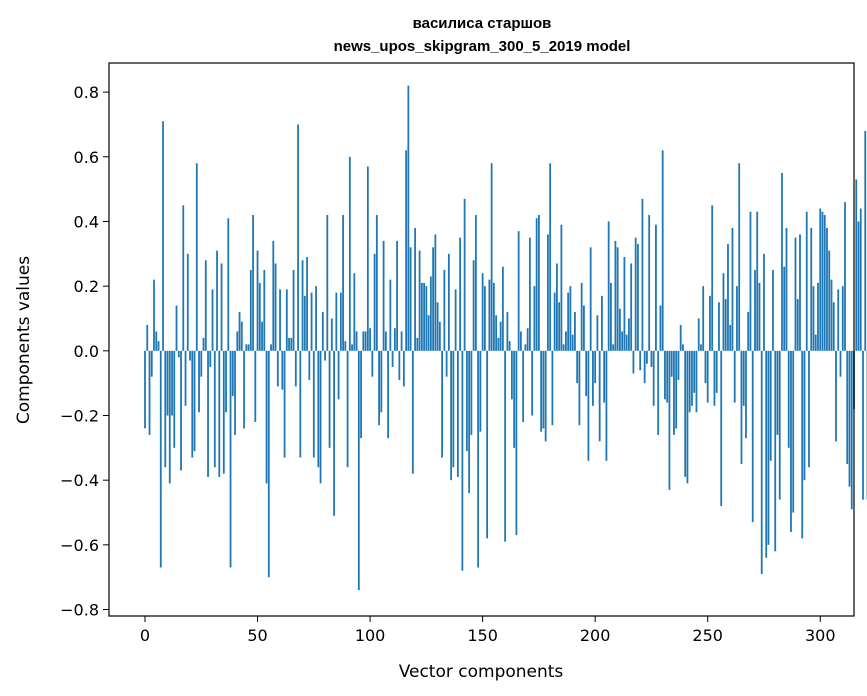  I want to click on y-axis: 0.8 0.6 0.4 0.2 0.0 −0.2 −0.4 −0.6 −0.8, so click(84, 351).